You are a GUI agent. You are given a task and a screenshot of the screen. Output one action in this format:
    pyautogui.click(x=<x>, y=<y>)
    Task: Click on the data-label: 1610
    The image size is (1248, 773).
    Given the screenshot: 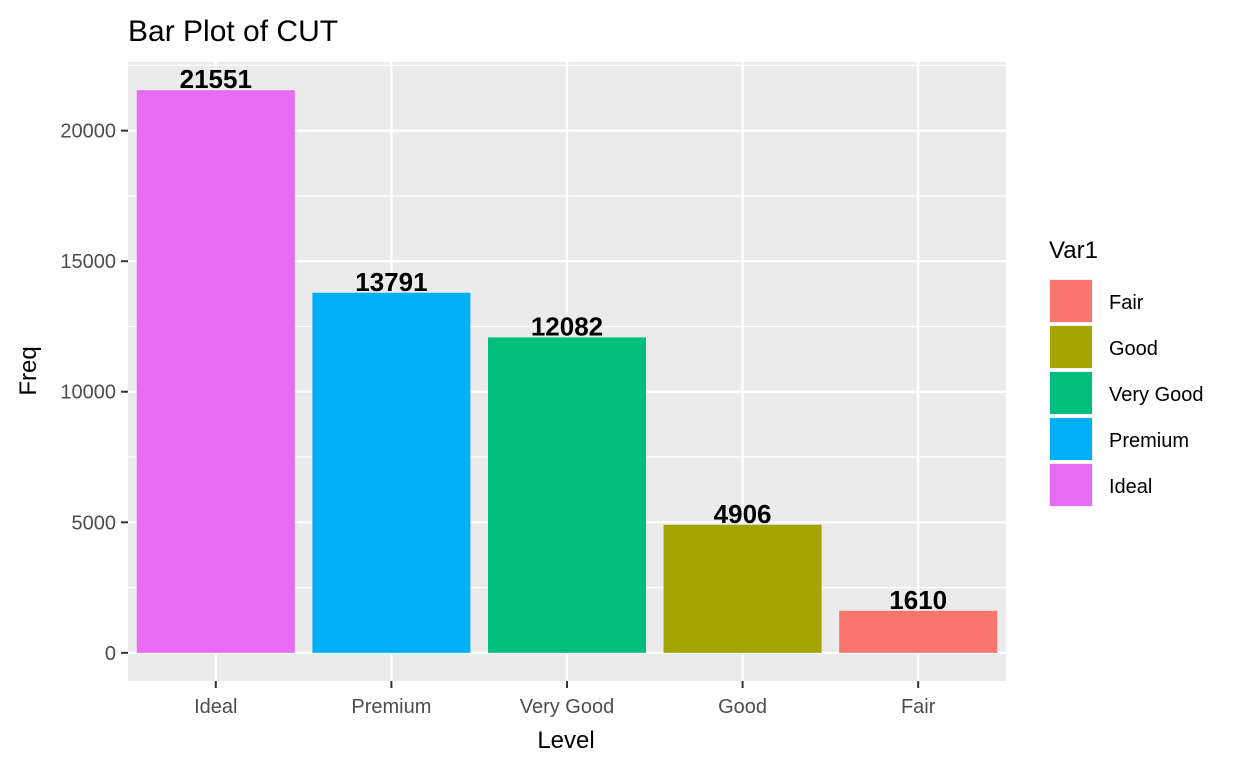 What is the action you would take?
    pyautogui.click(x=918, y=600)
    